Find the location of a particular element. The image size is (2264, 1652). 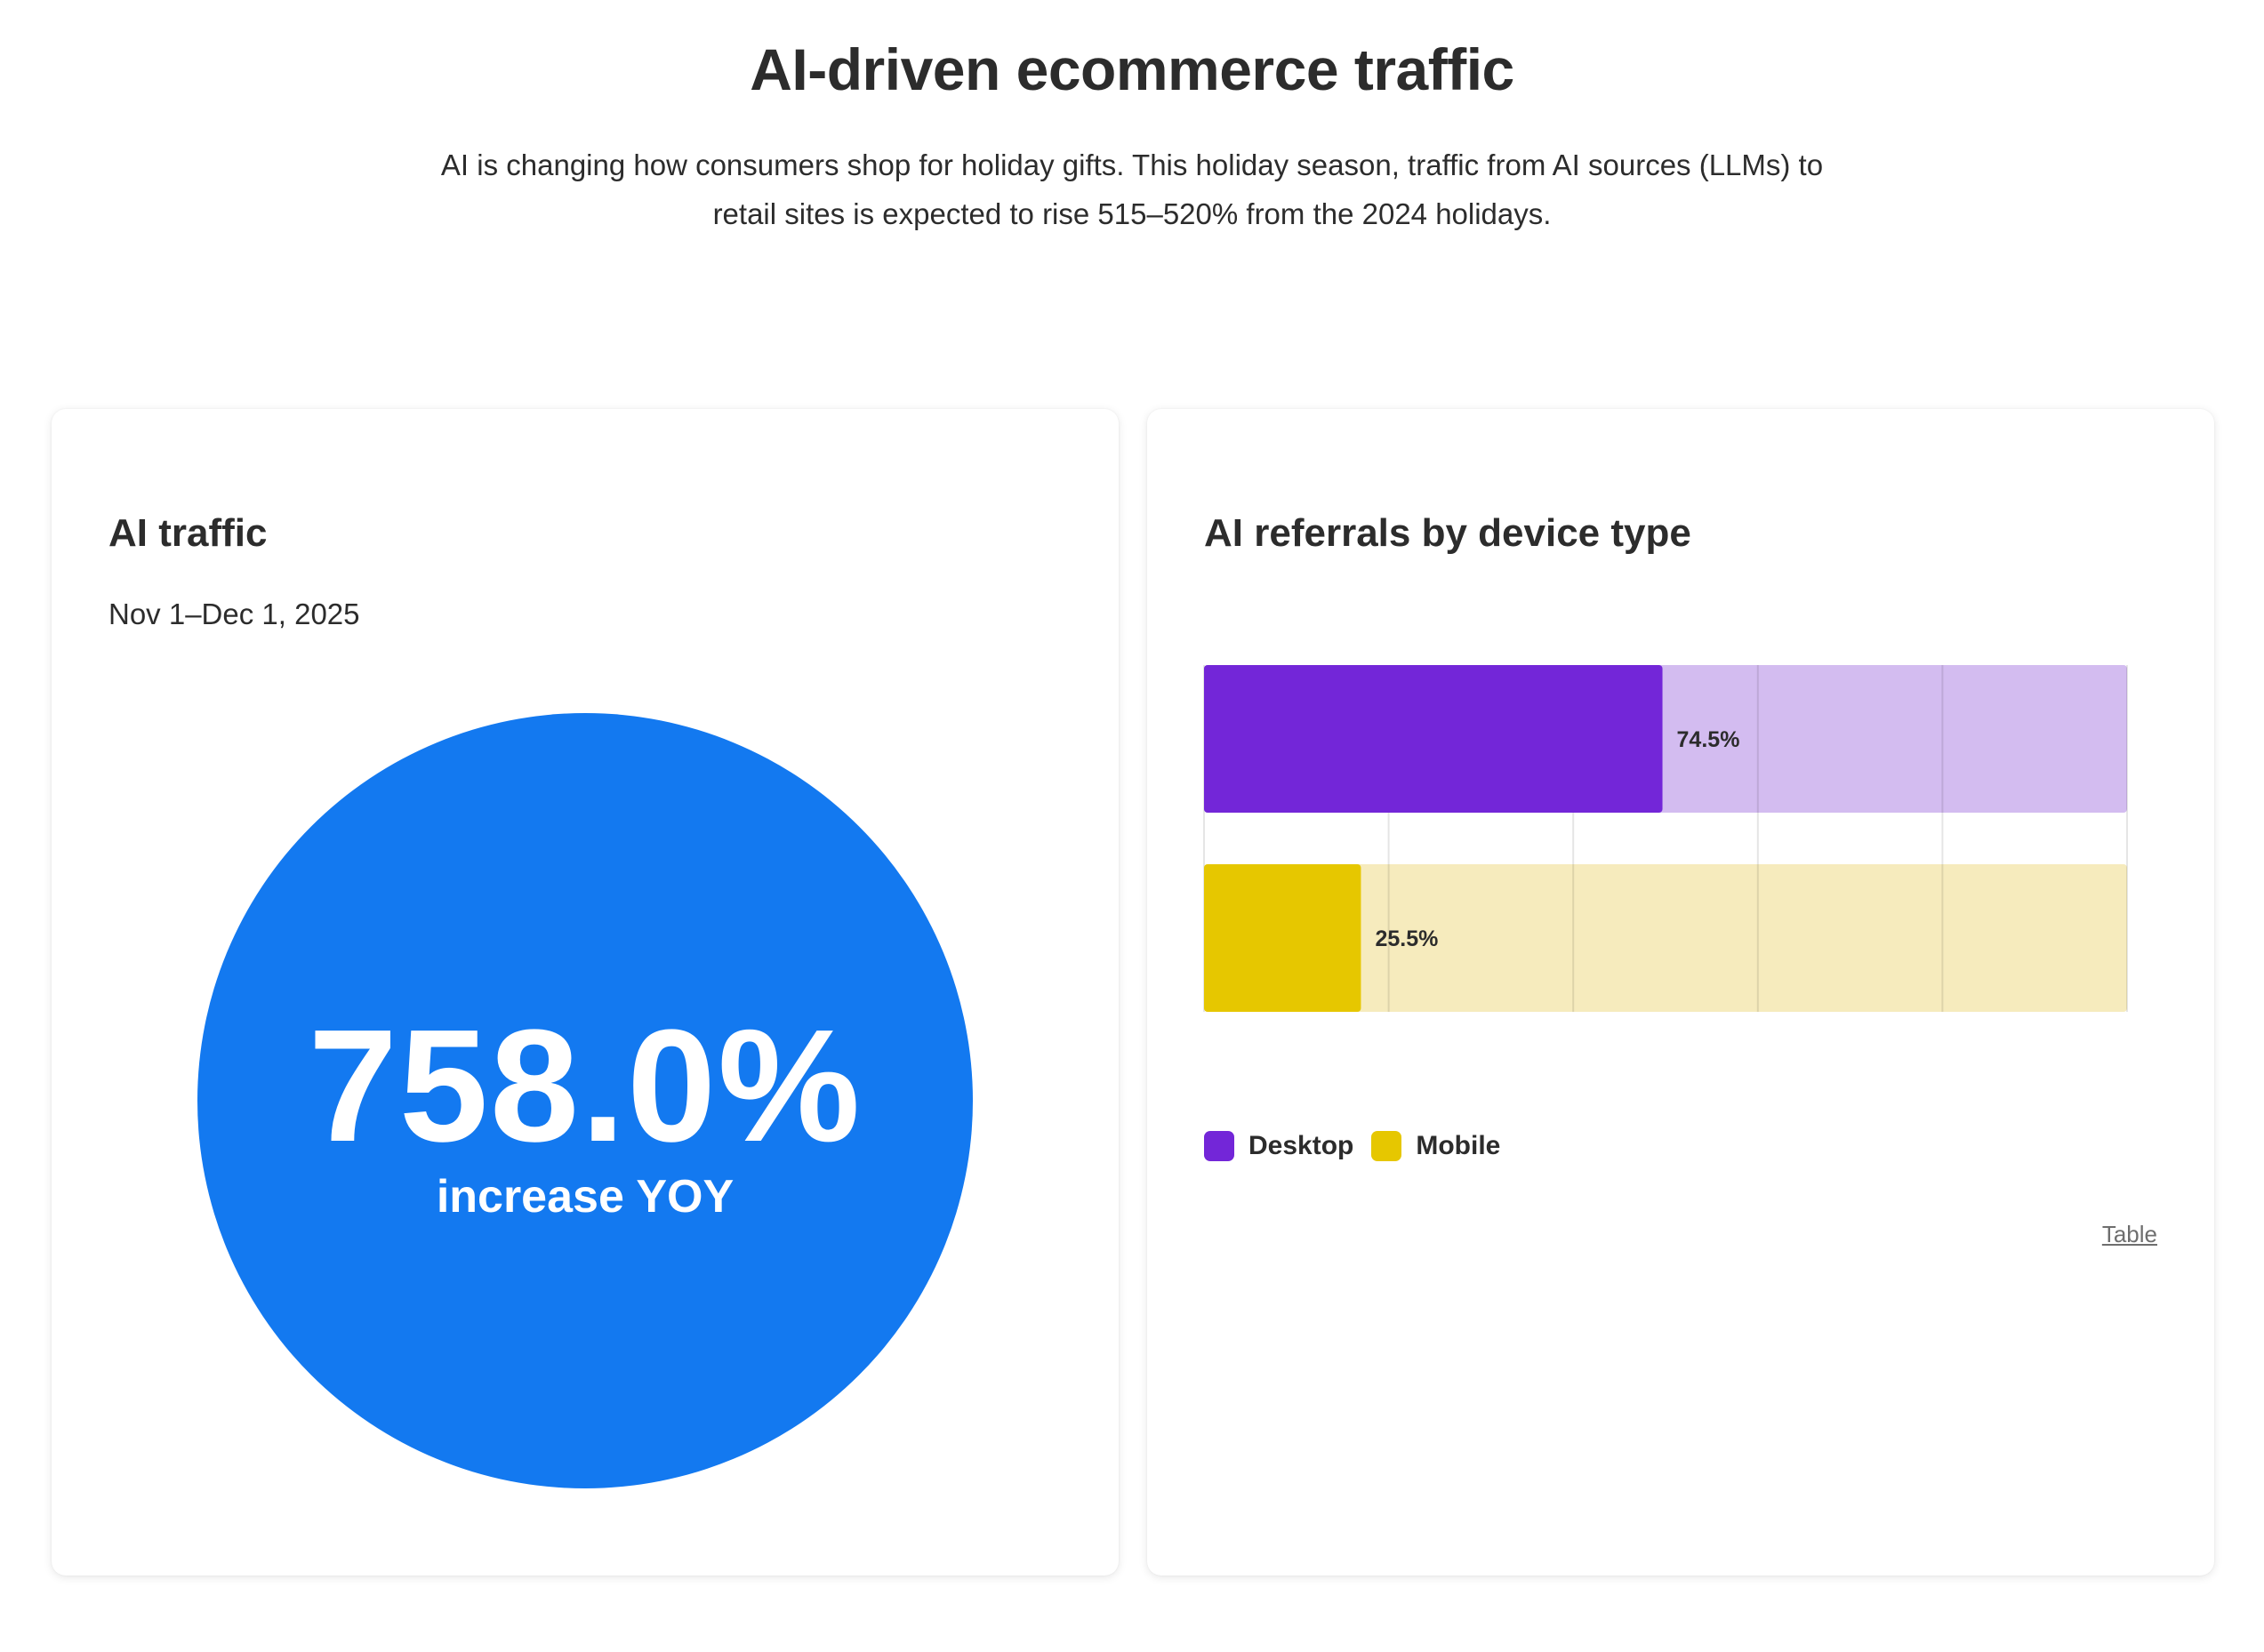

ai-traffic-date-range: Nov 1–Dec 1, 2025 is located at coordinates (234, 613).